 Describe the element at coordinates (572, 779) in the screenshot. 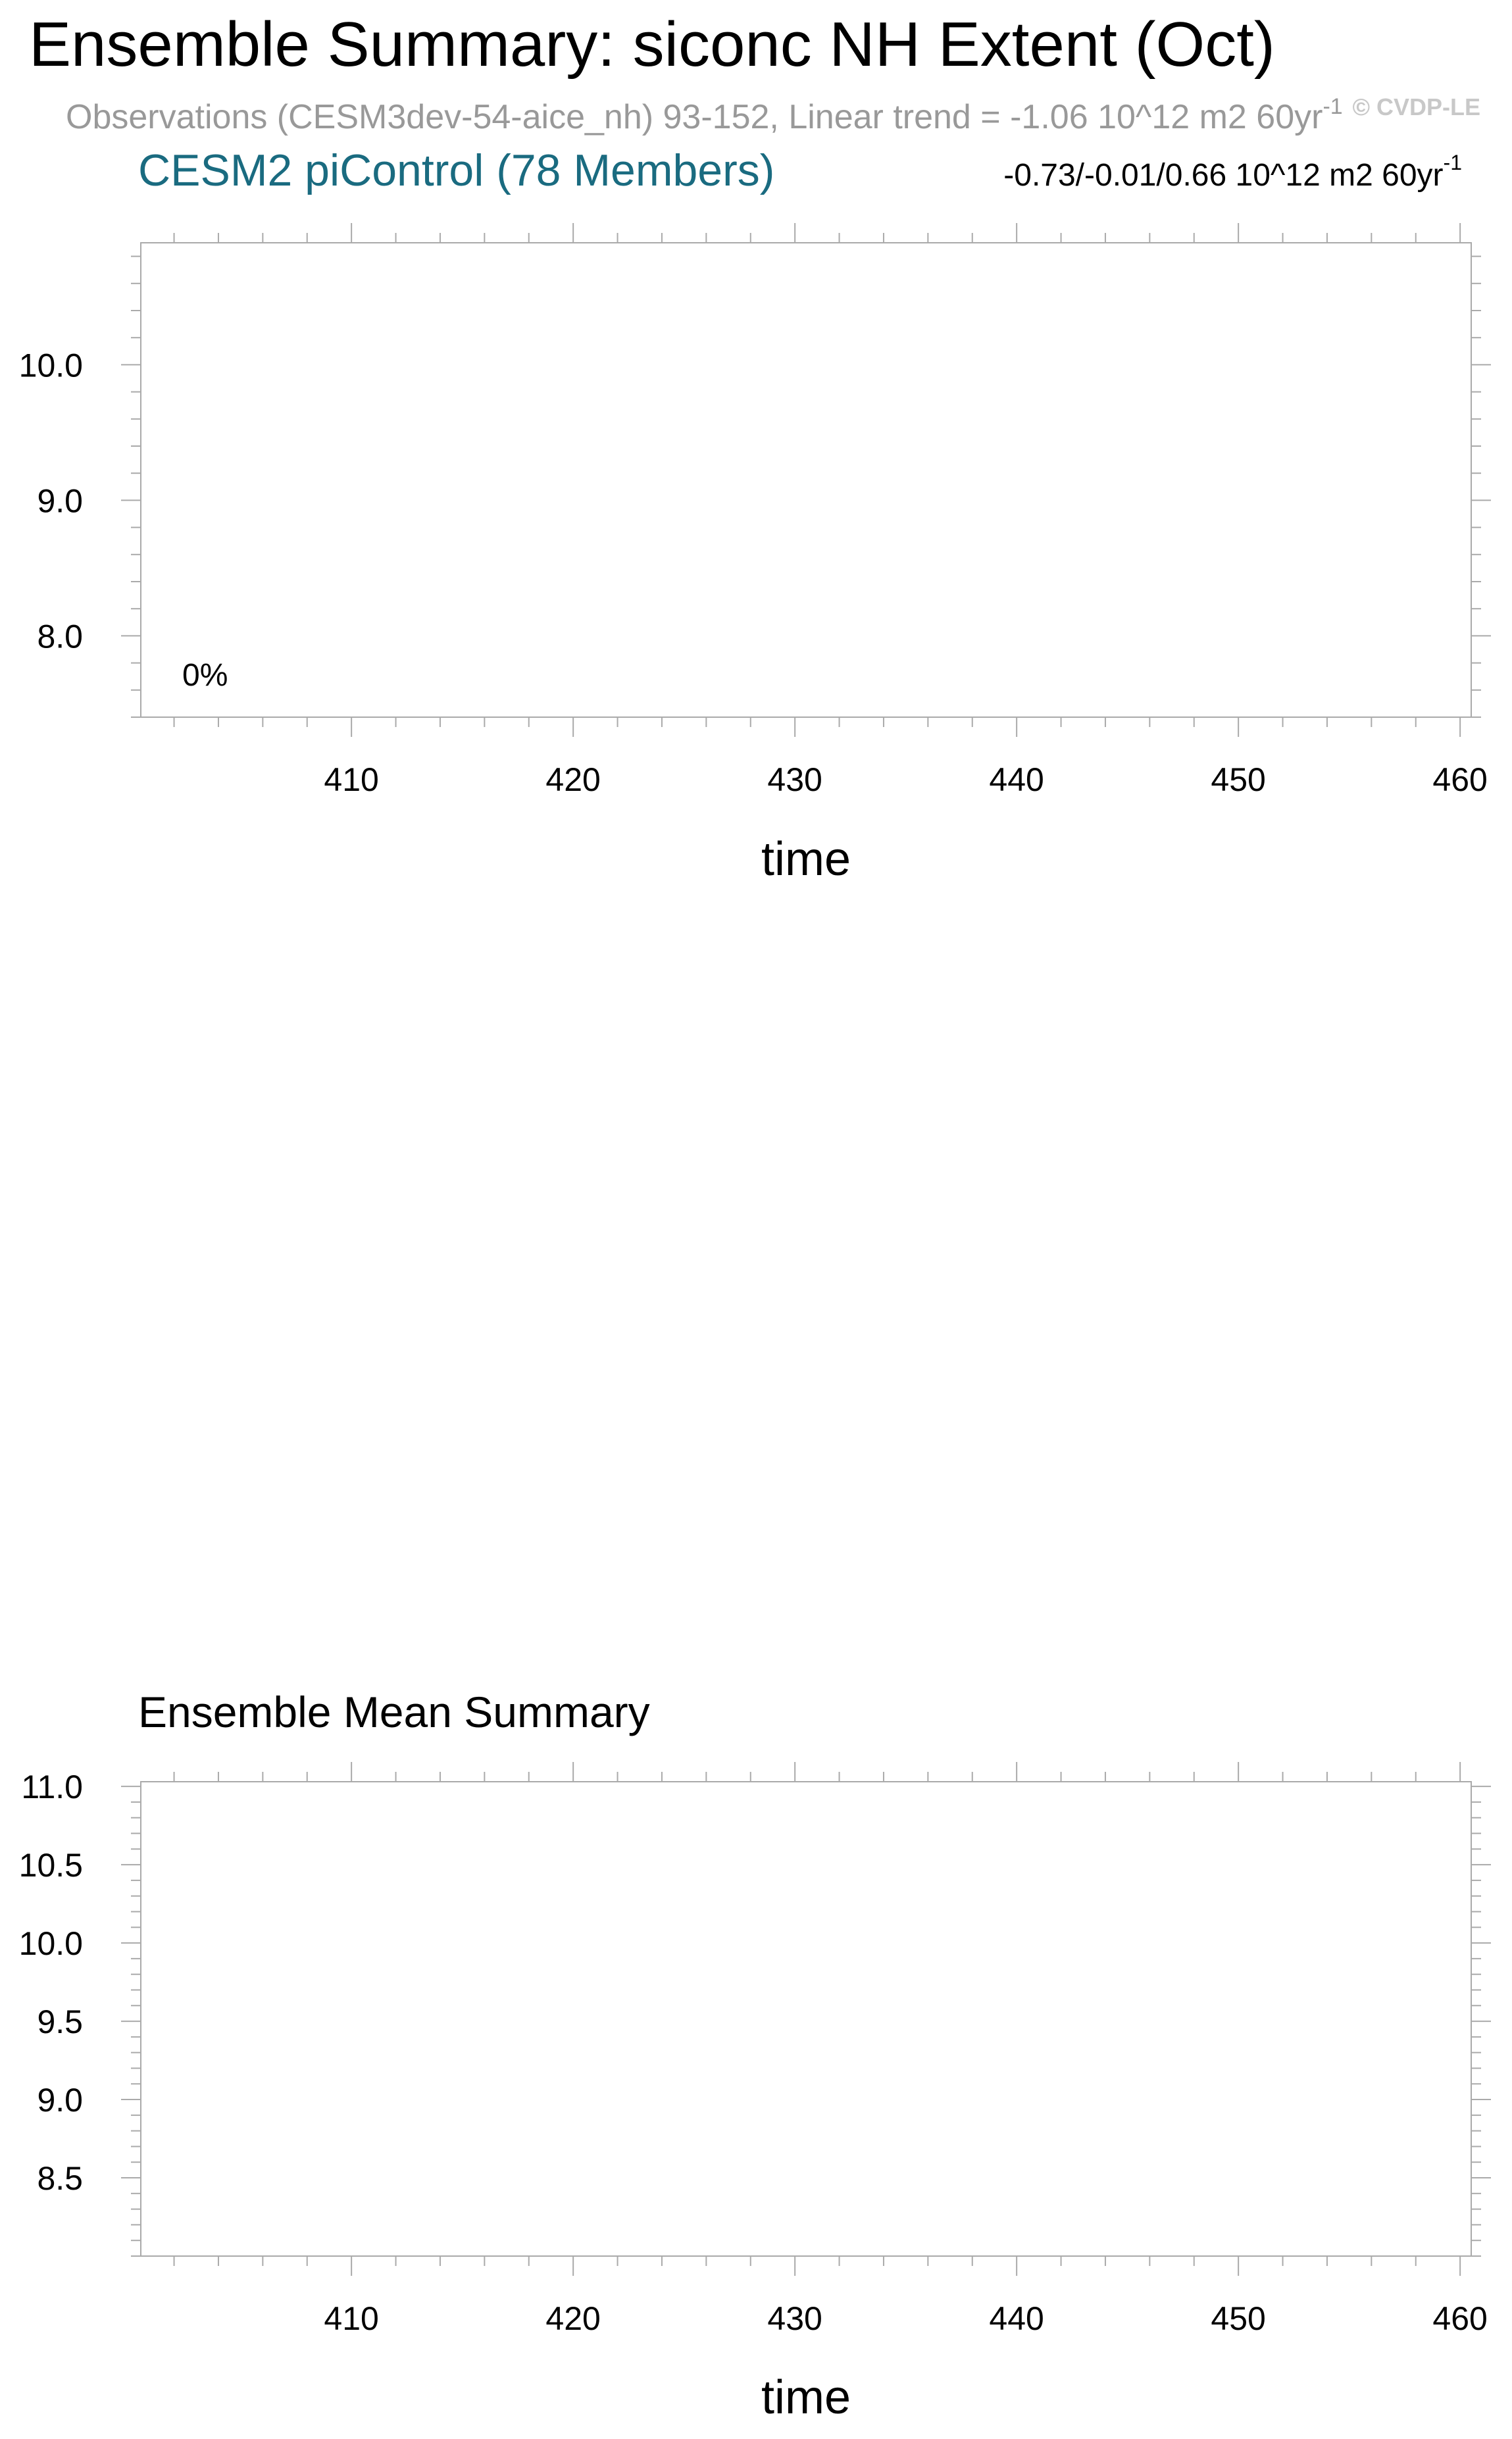

I see `panel1-x-tick-label: 420` at that location.